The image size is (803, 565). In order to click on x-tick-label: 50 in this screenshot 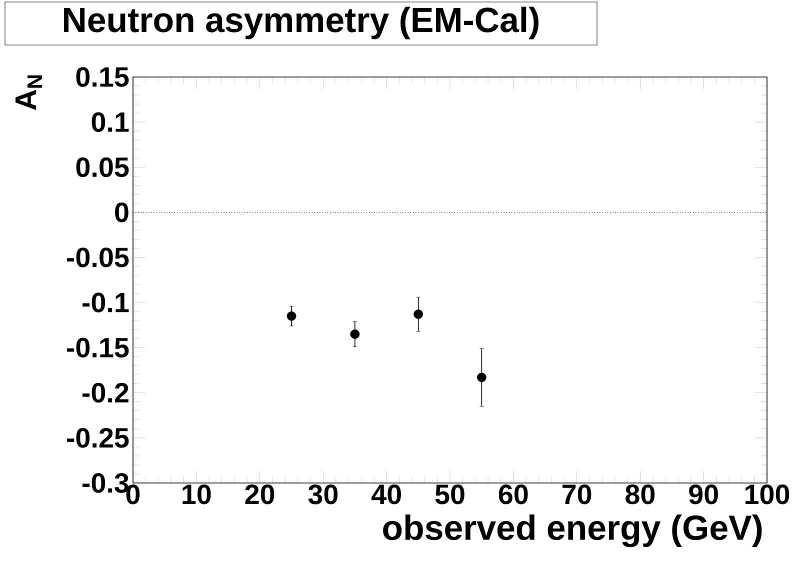, I will do `click(449, 494)`.